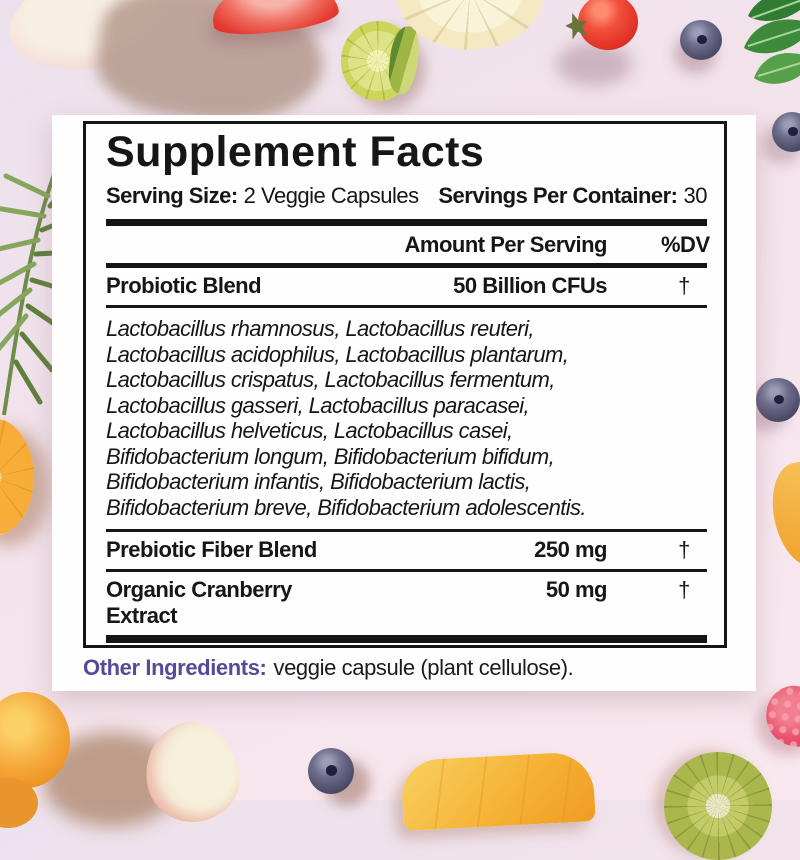  What do you see at coordinates (331, 196) in the screenshot?
I see `serving-size-value: 2 Veggie Capsules` at bounding box center [331, 196].